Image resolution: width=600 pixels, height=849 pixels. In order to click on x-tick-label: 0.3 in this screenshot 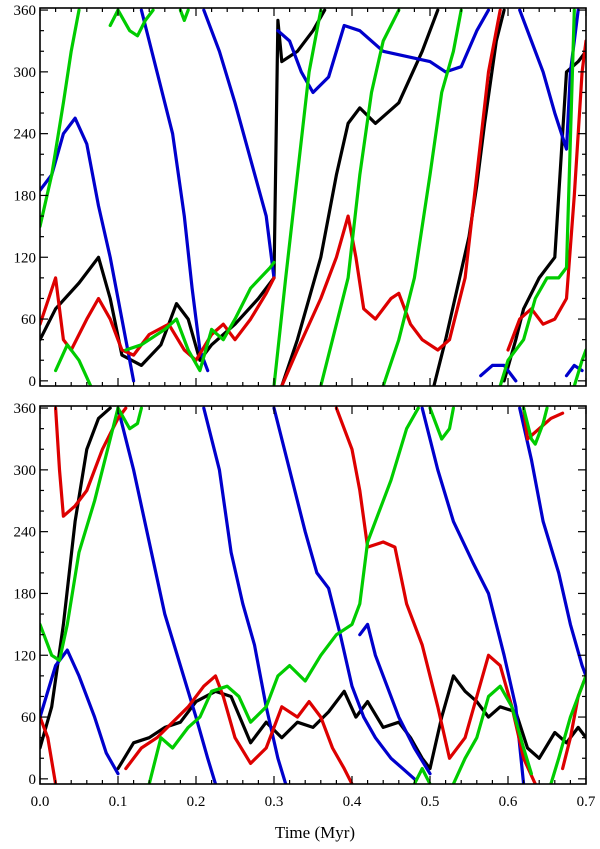, I will do `click(274, 802)`.